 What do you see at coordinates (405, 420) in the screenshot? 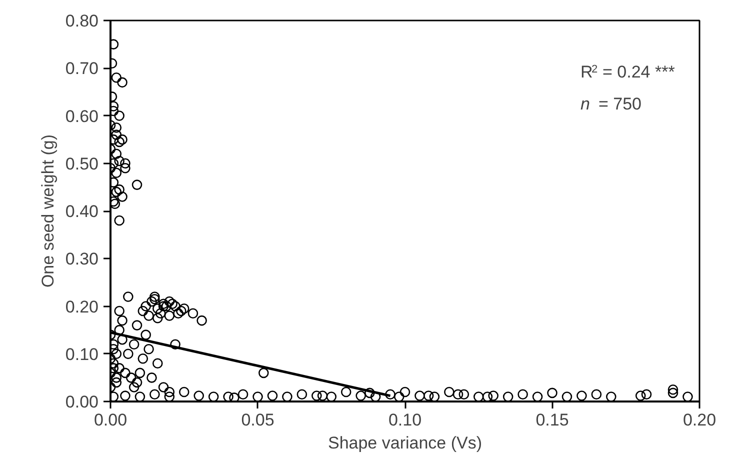
I see `x-tick-label: 0.10` at bounding box center [405, 420].